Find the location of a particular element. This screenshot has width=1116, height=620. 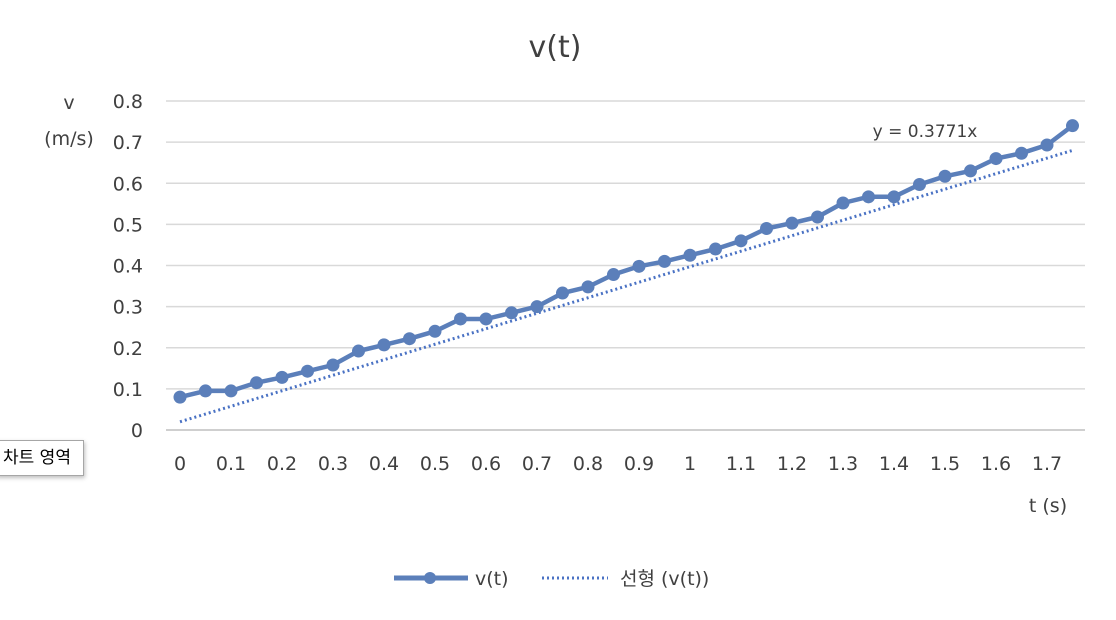

x-tick-label: 0.6 is located at coordinates (486, 464).